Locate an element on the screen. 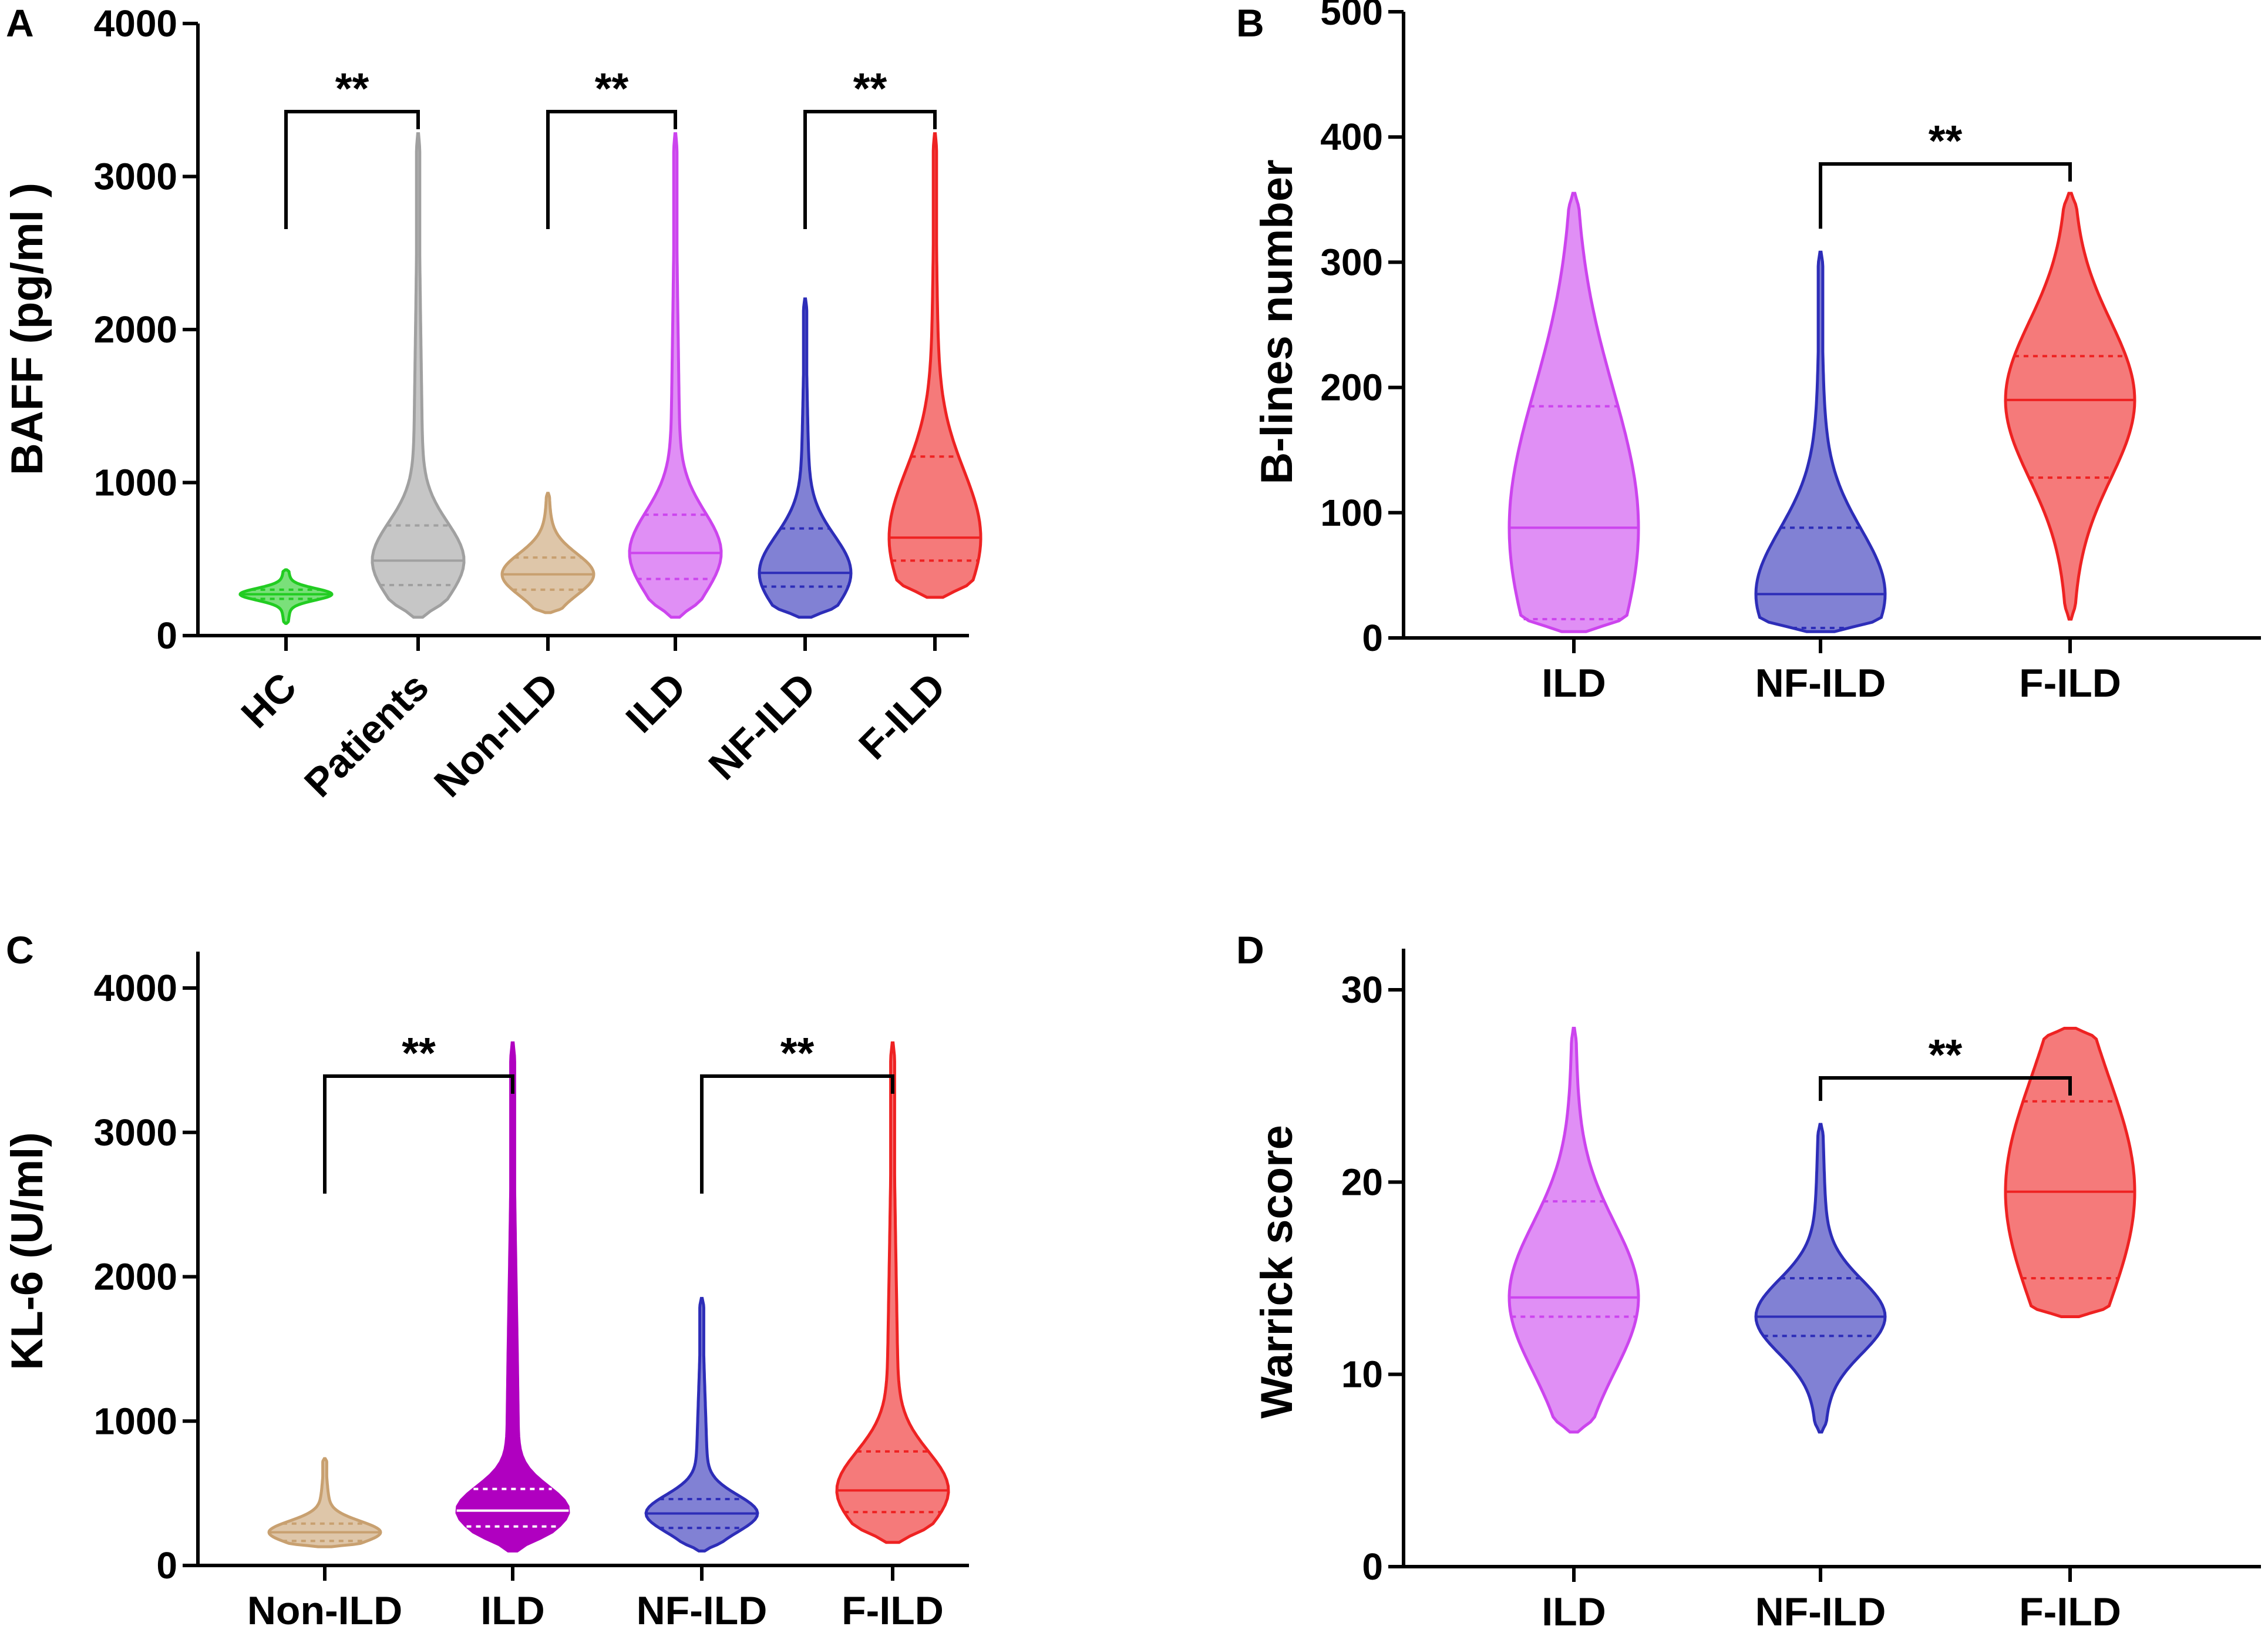 This screenshot has width=2268, height=1643. significance-brackets-c: ** ** is located at coordinates (608, 1111).